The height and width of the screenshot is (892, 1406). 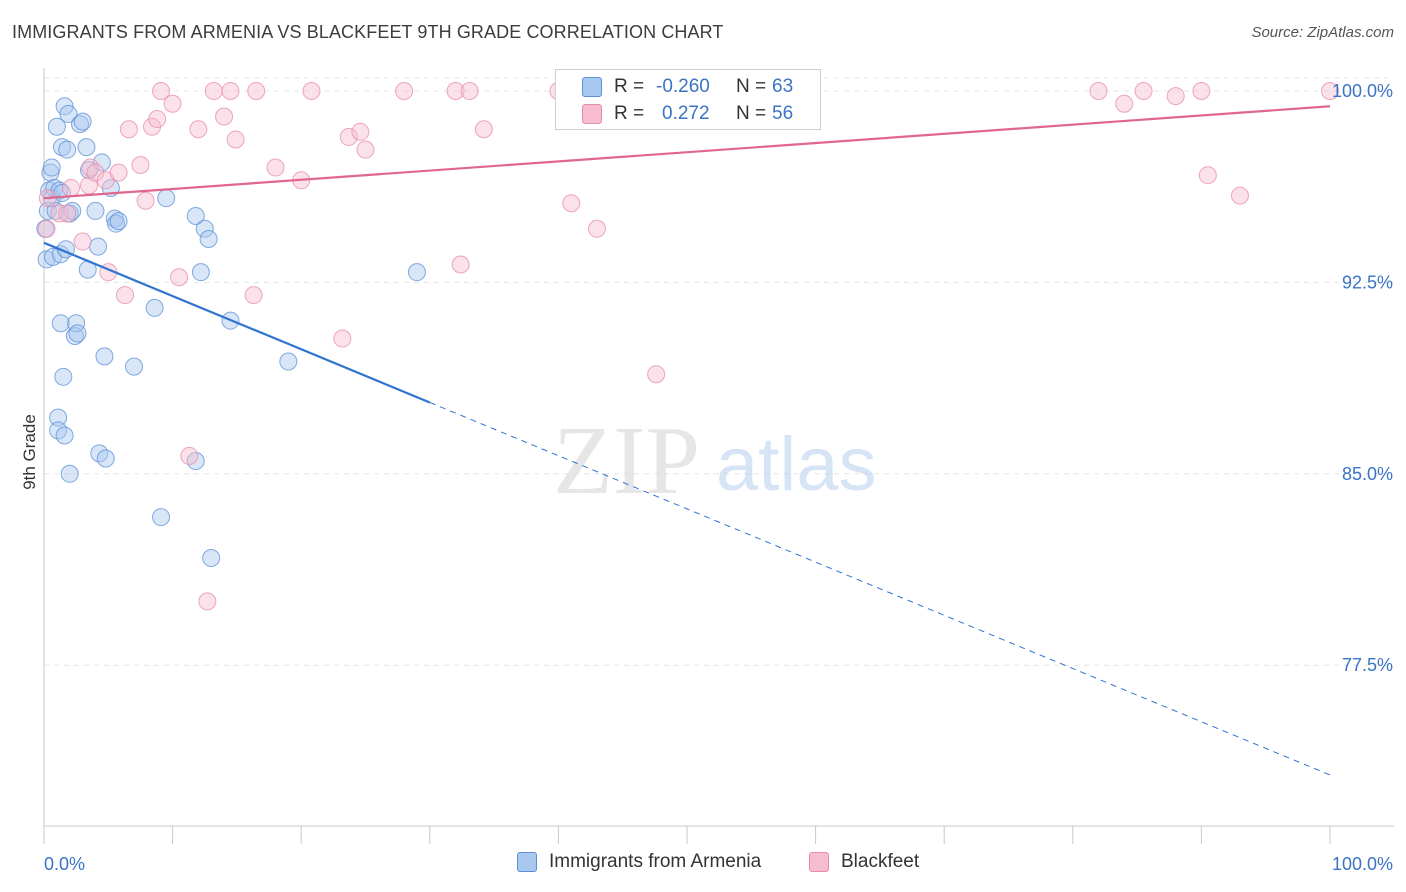 I want to click on n-label: N =, so click(x=751, y=113).